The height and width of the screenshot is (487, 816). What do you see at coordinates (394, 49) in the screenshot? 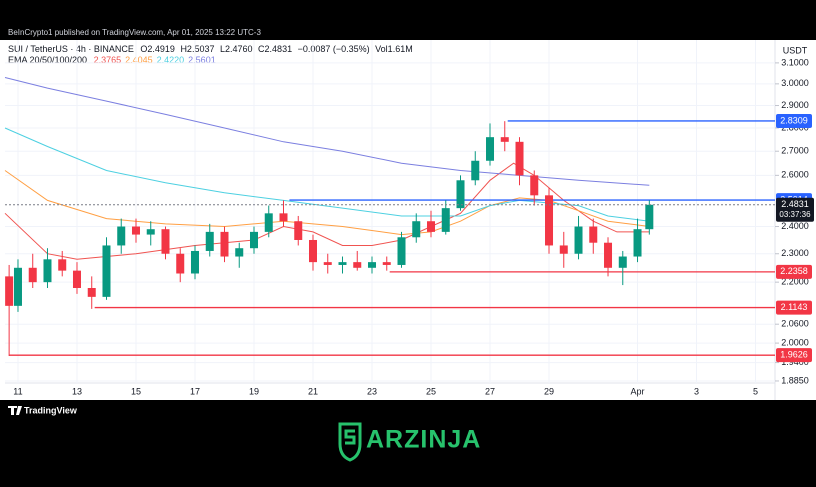
I see `ohlc: Vol1.61M` at bounding box center [394, 49].